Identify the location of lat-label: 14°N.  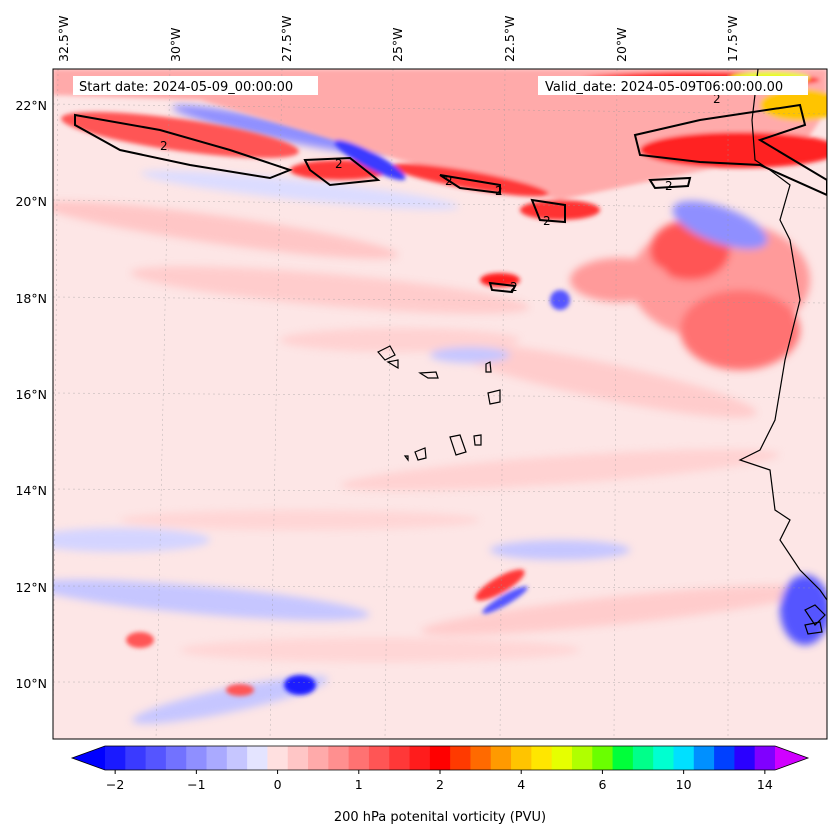
(31, 490).